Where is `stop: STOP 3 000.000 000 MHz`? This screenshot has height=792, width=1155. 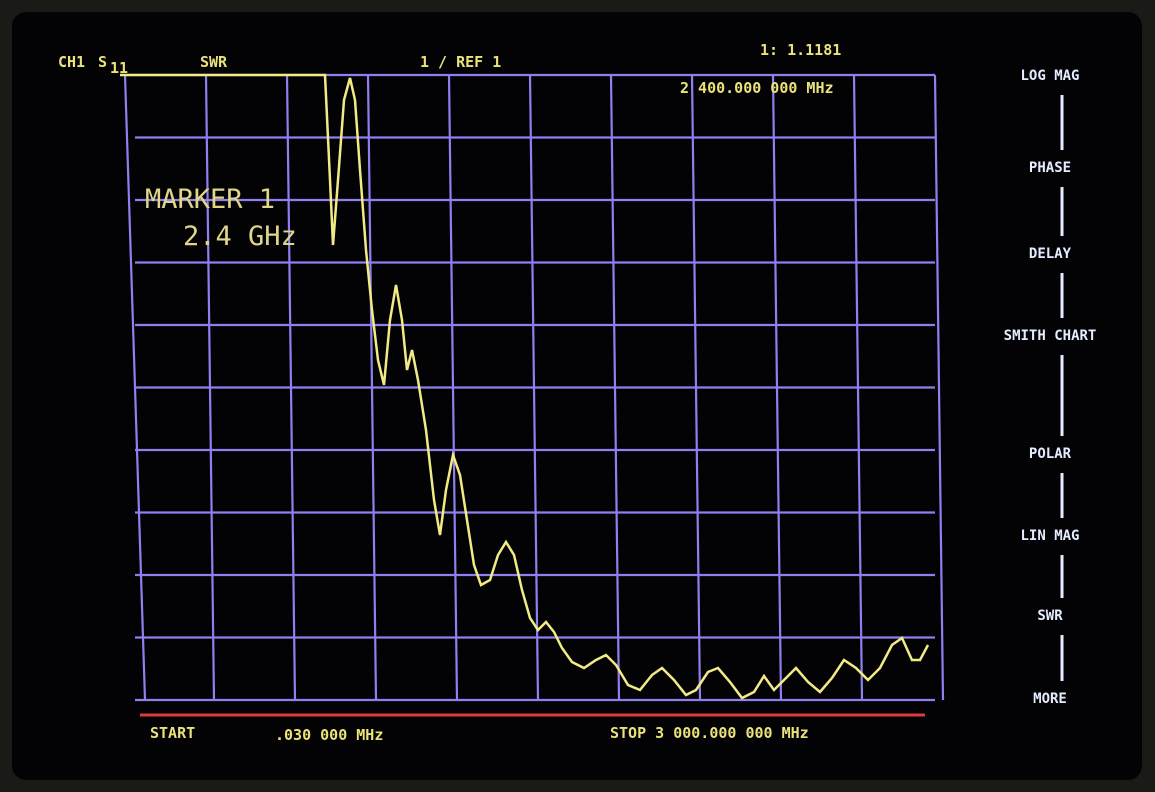 stop: STOP 3 000.000 000 MHz is located at coordinates (709, 733).